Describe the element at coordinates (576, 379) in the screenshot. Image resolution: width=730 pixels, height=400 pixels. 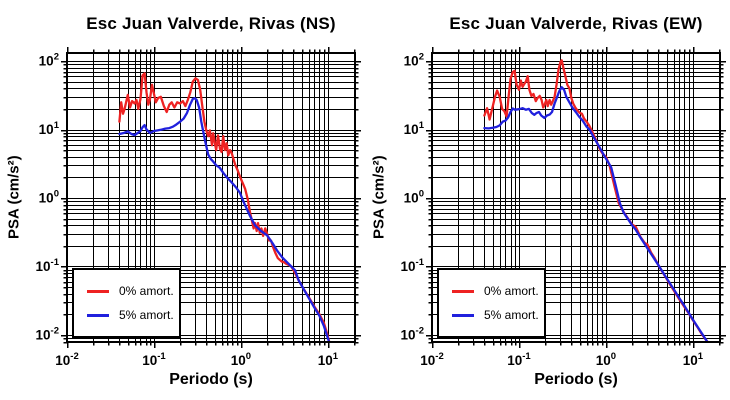
I see `x-axis-label-ew: Periodo (s)` at that location.